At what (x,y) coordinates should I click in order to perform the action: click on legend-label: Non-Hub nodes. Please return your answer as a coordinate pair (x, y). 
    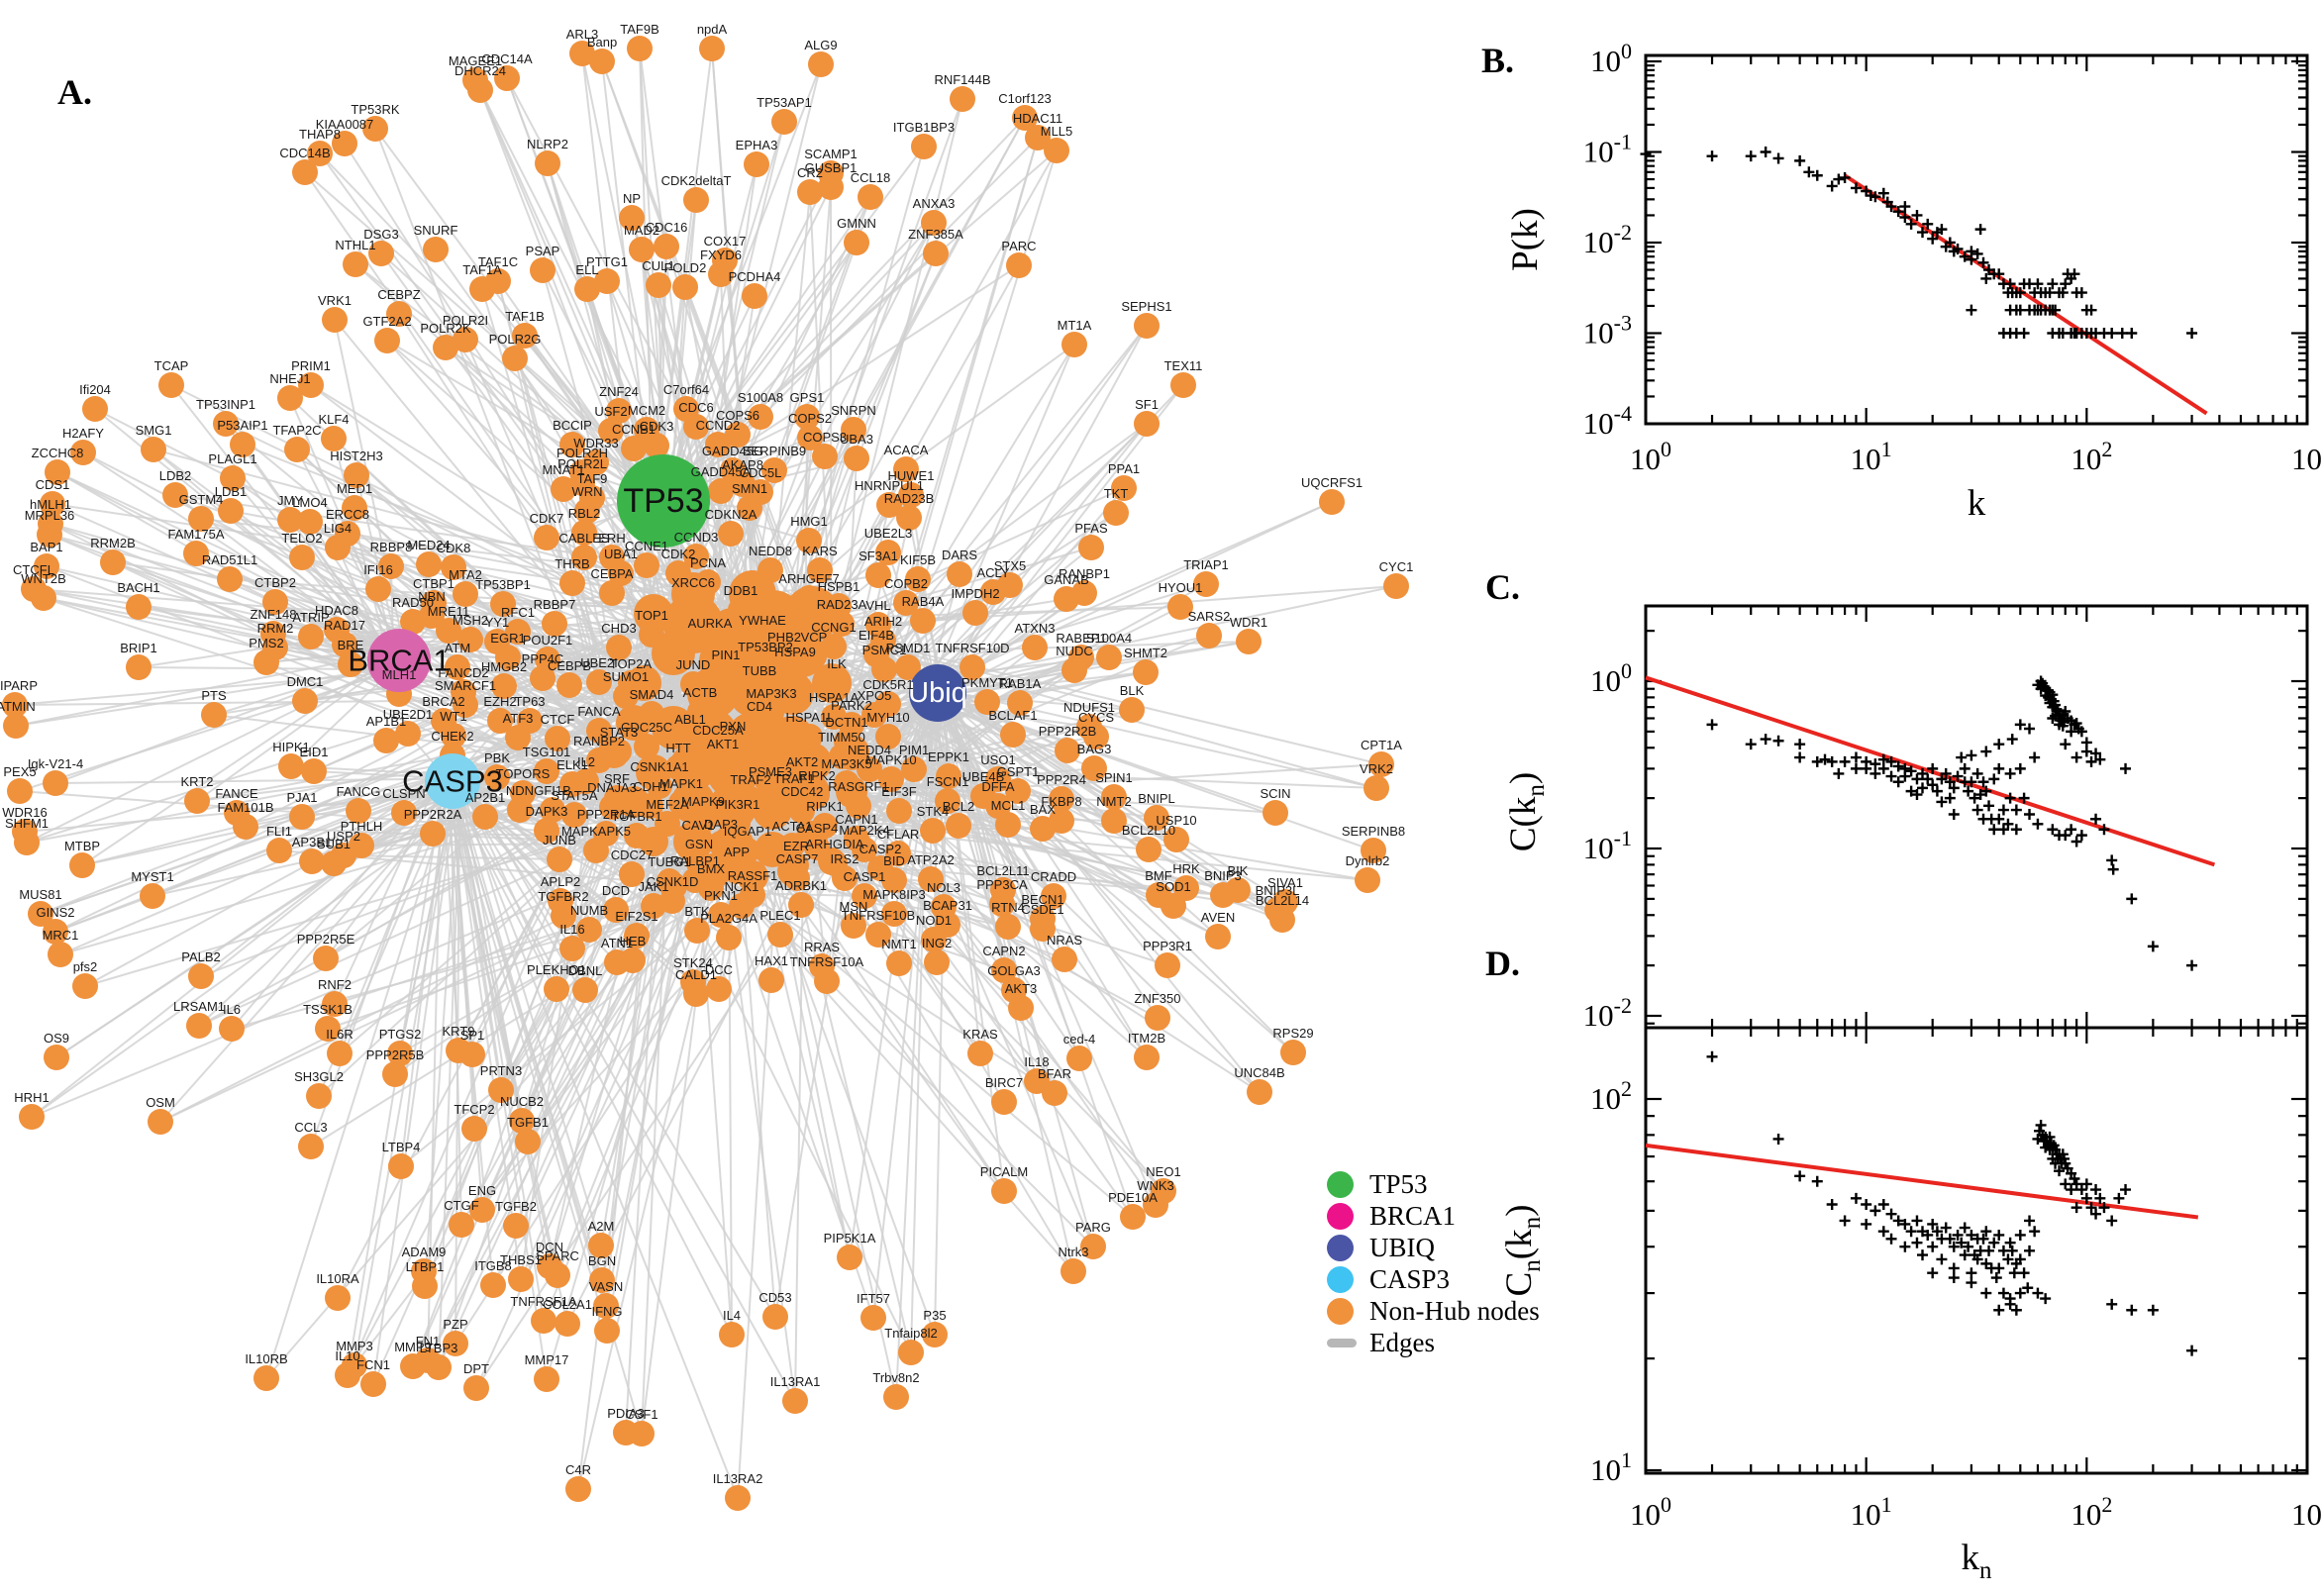
    Looking at the image, I should click on (1454, 1311).